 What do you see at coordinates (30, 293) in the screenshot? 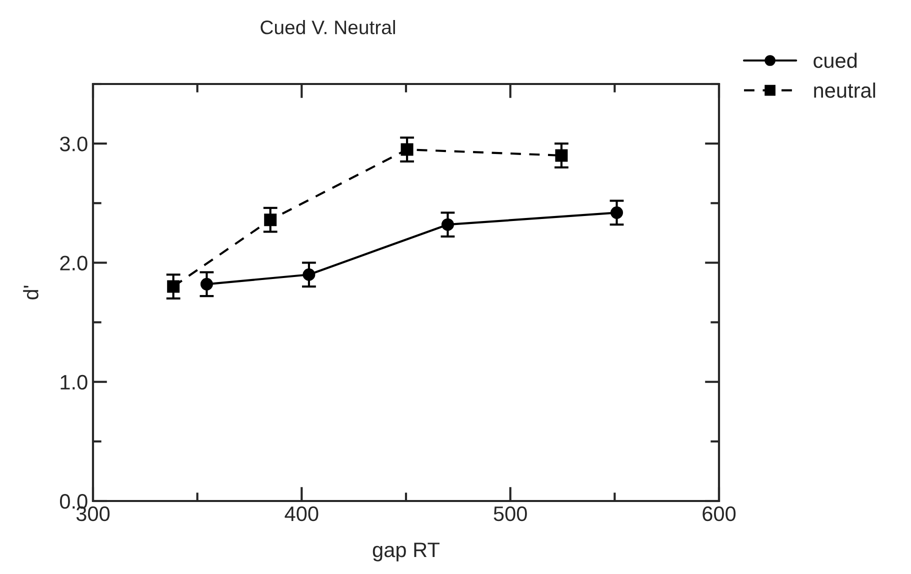
I see `y-axis-title: d'` at bounding box center [30, 293].